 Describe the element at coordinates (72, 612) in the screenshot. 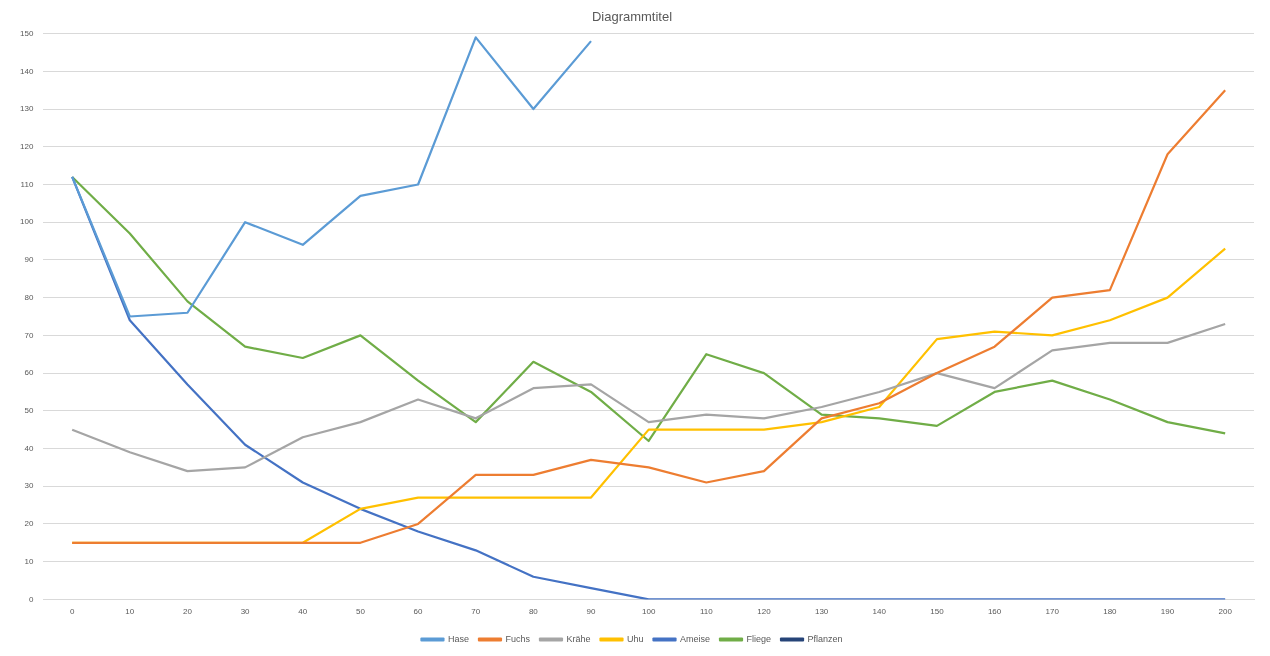

I see `x-tick-label: 0` at that location.